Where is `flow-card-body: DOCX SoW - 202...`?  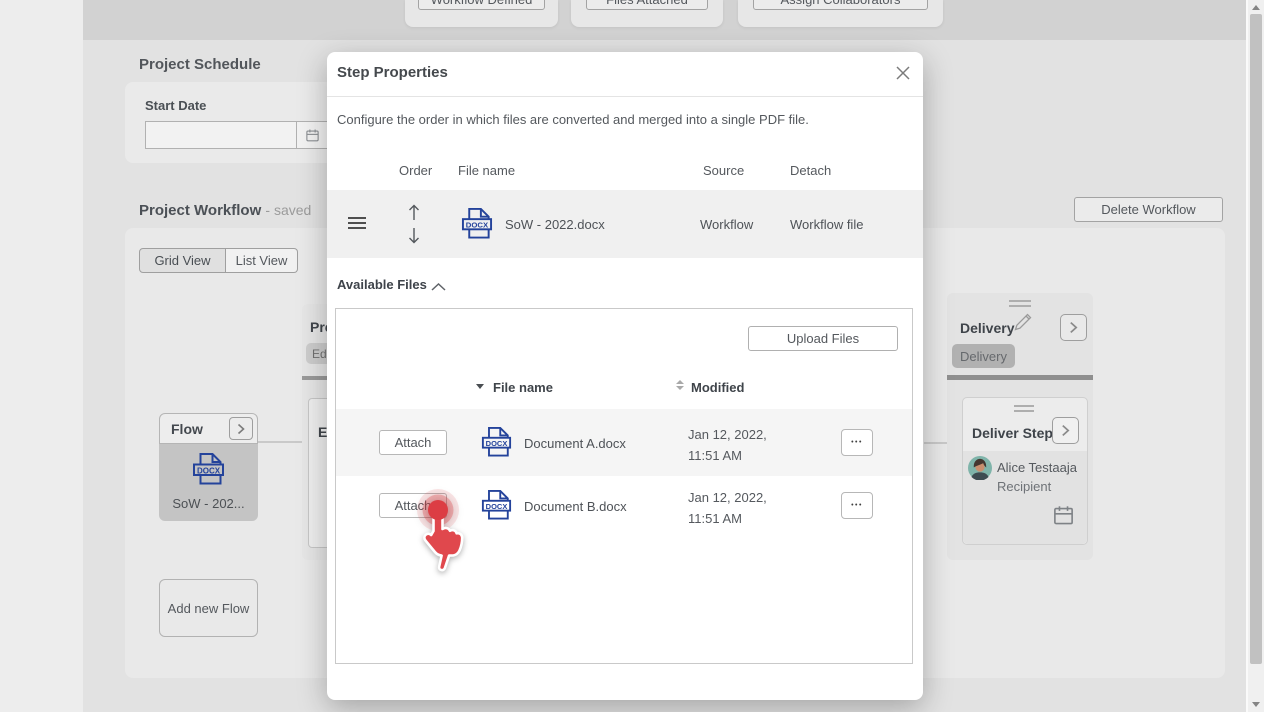
flow-card-body: DOCX SoW - 202... is located at coordinates (208, 482).